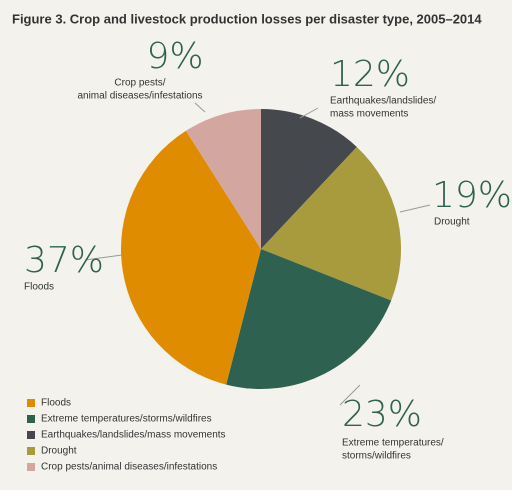 Image resolution: width=512 pixels, height=490 pixels. I want to click on callout-label: Earthquakes/landslides/, so click(383, 101).